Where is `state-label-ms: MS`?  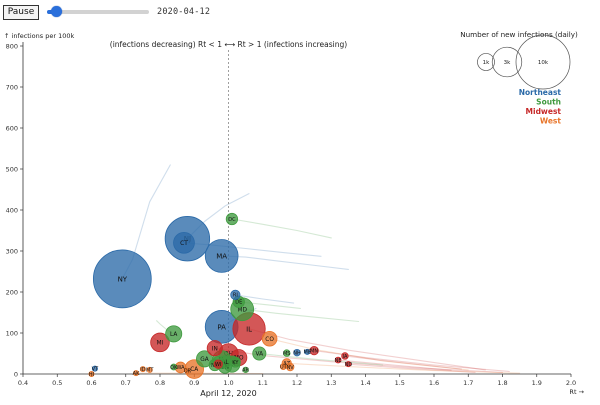 state-label-ms: MS is located at coordinates (287, 354).